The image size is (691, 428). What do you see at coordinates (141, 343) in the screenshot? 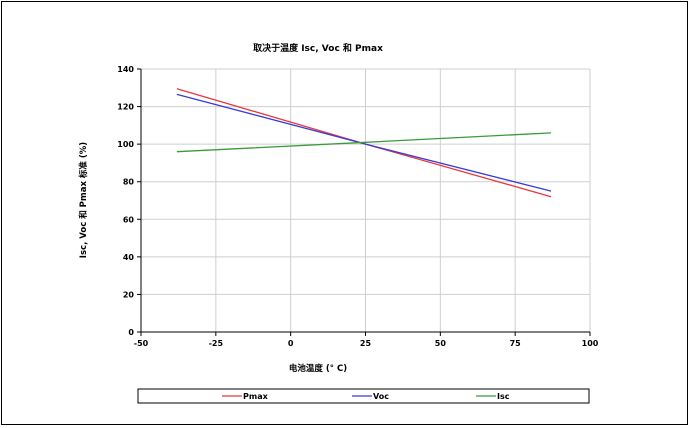
I see `x-tick-label-0: -50` at bounding box center [141, 343].